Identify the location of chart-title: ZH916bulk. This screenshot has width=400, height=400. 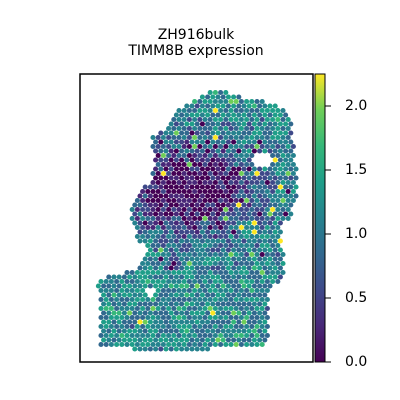
(196, 35).